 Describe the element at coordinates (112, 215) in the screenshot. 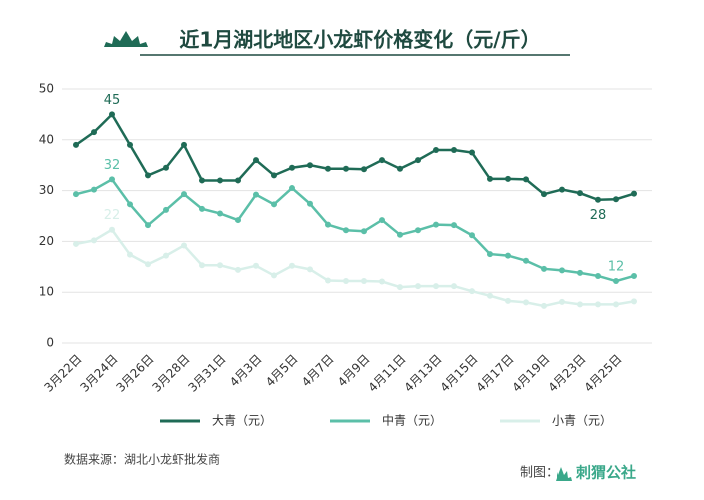

I see `value-label: 22` at that location.